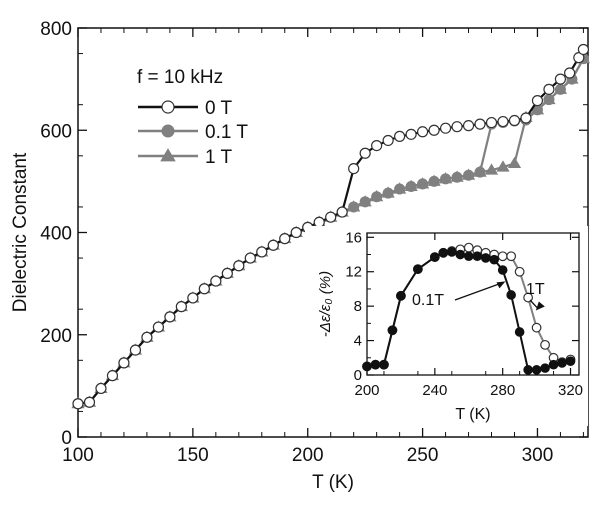 Image resolution: width=604 pixels, height=508 pixels. Describe the element at coordinates (472, 414) in the screenshot. I see `inset-x-axis-label: T (K)` at that location.